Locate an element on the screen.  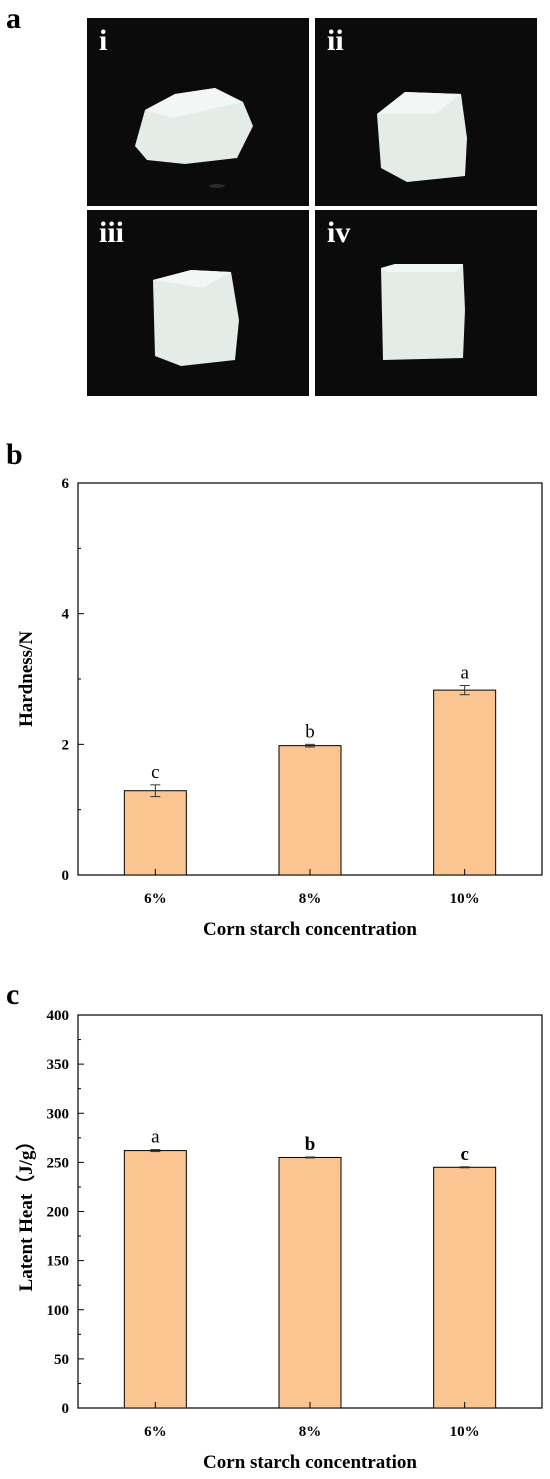
y-tick-label: 250 is located at coordinates (58, 1163).